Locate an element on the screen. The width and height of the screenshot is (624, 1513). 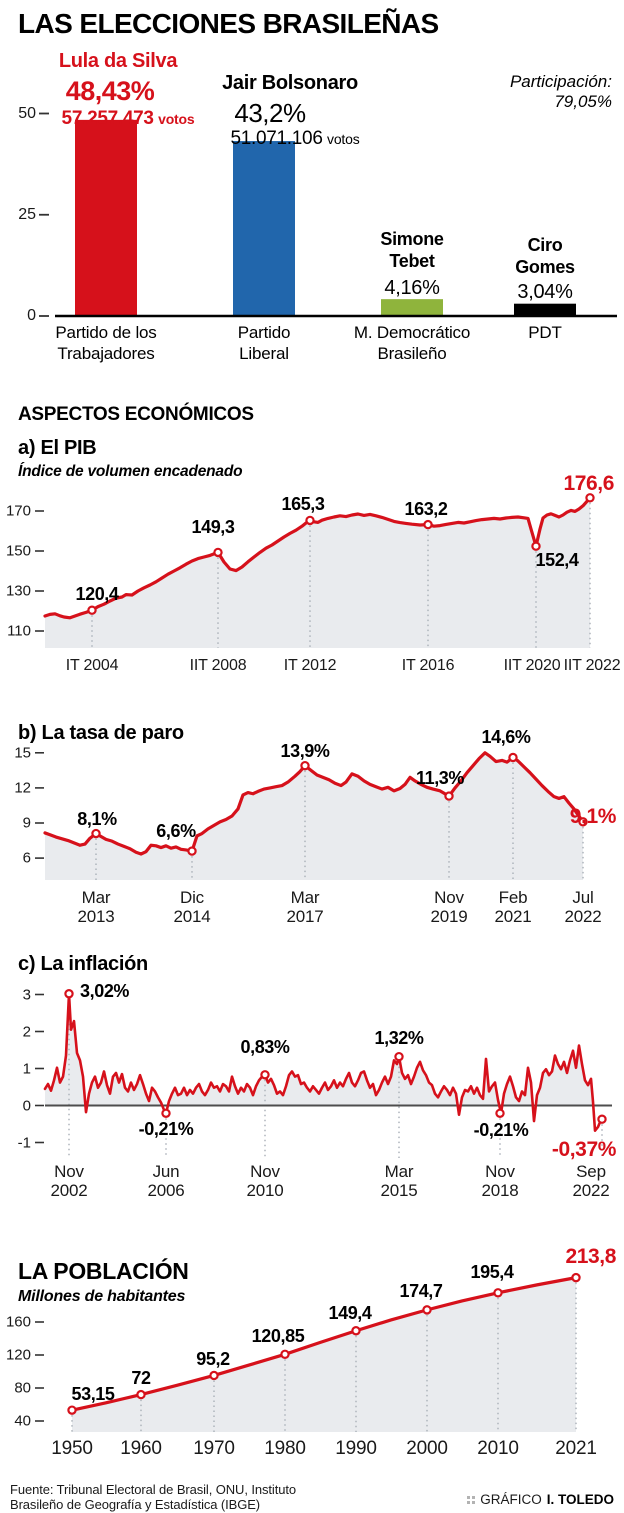
paro-title: b) La tasa de paro is located at coordinates (101, 733).